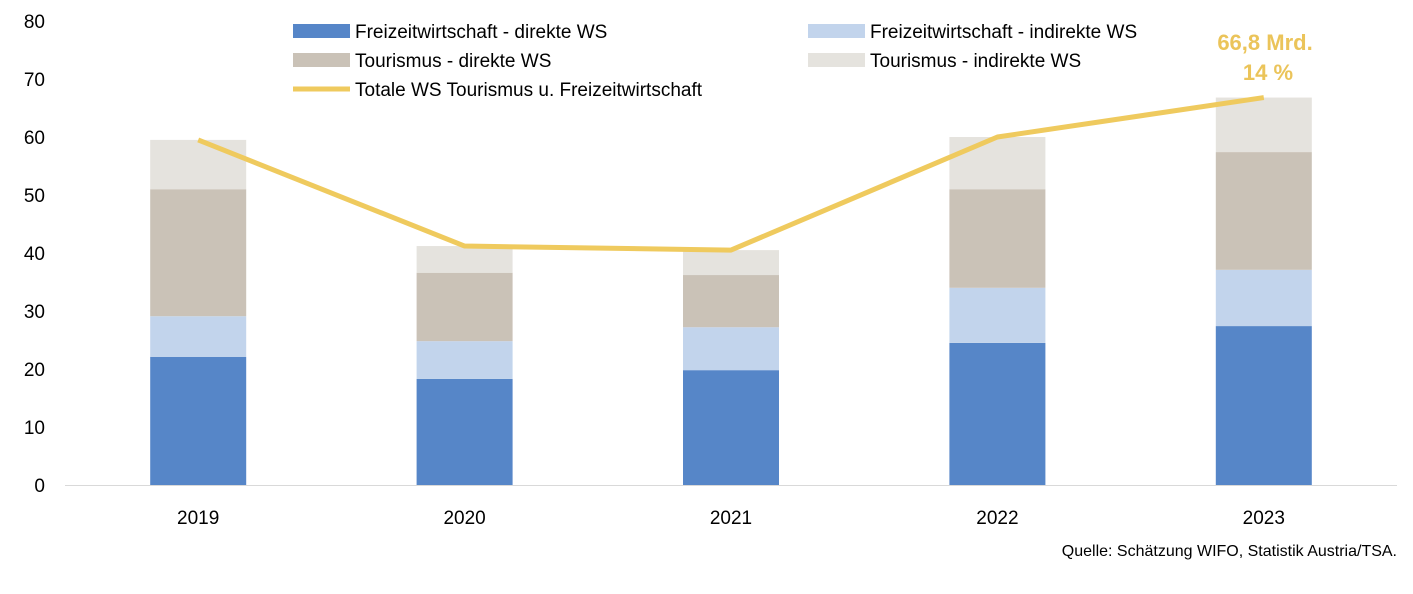 The image size is (1413, 594). I want to click on legend-label: Tourismus - direkte WS, so click(453, 61).